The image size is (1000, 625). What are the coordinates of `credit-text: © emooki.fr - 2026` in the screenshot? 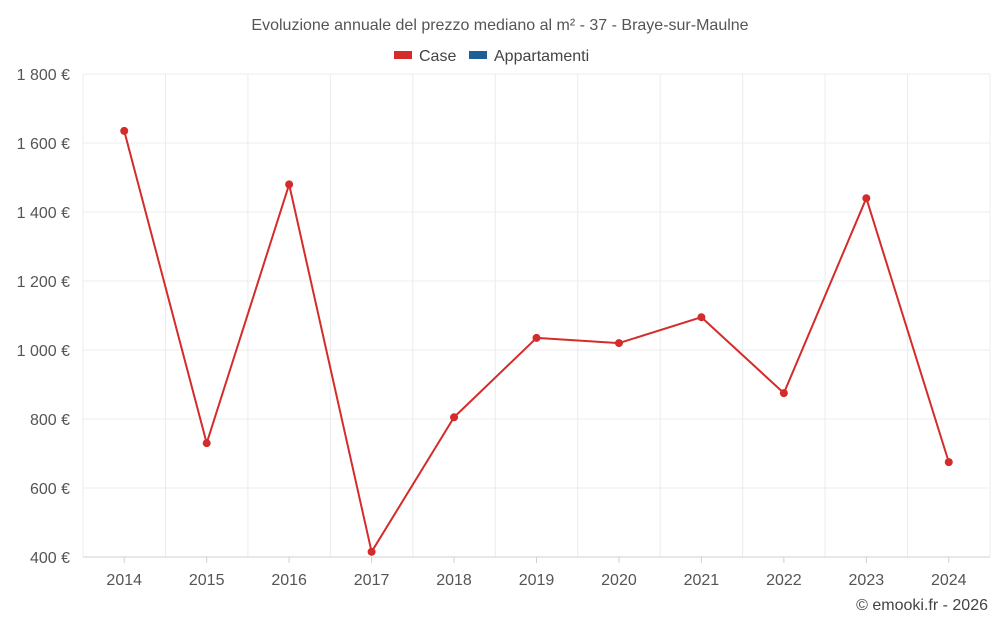 It's located at (922, 605).